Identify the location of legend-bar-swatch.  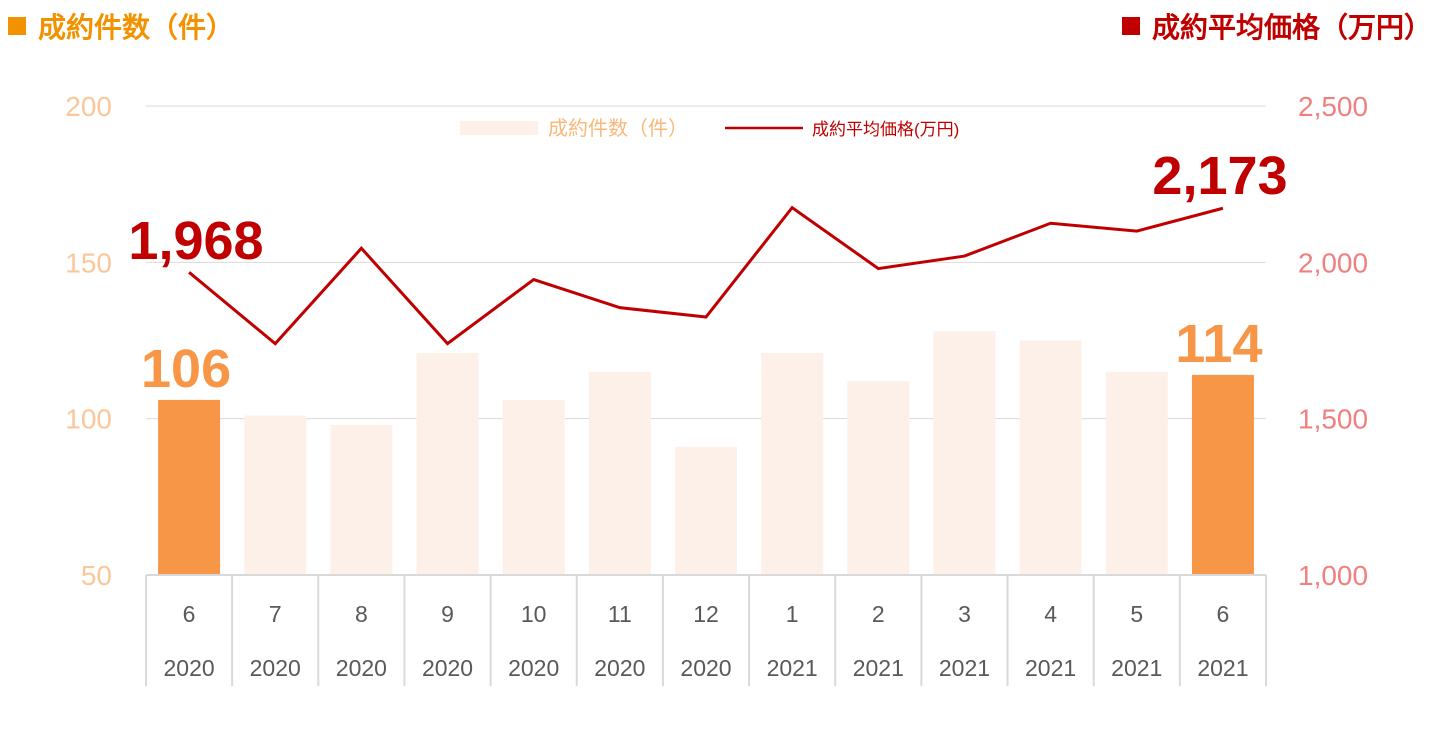
(499, 128).